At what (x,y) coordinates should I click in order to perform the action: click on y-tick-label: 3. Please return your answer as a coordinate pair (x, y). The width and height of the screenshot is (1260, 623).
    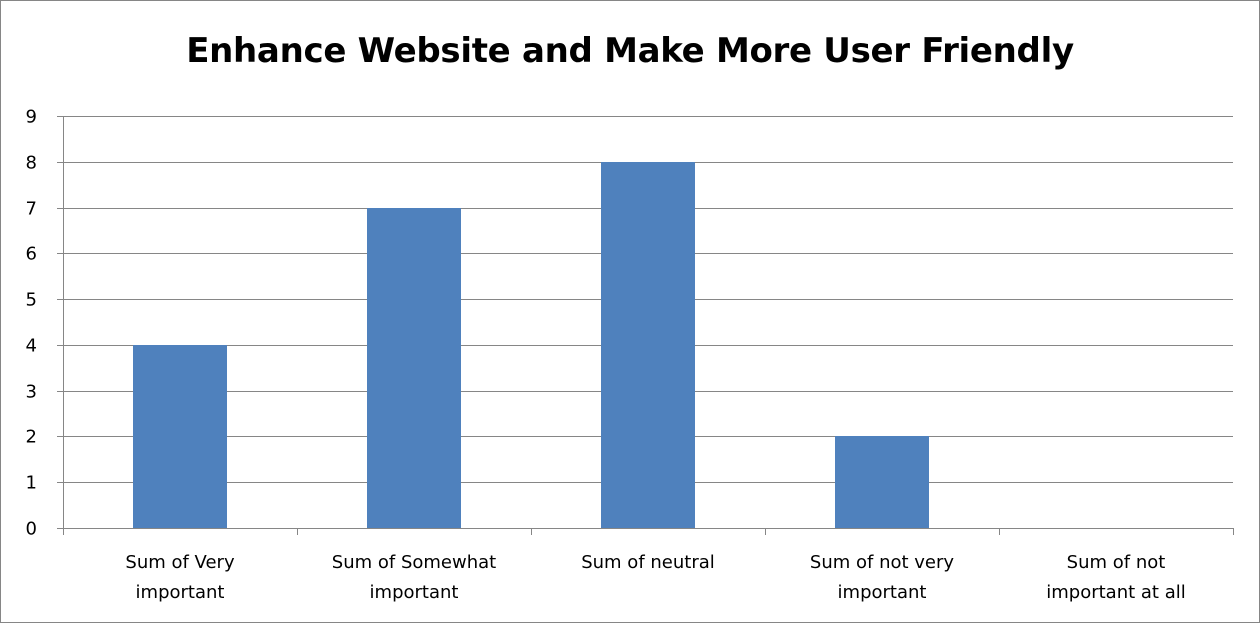
    Looking at the image, I should click on (31, 392).